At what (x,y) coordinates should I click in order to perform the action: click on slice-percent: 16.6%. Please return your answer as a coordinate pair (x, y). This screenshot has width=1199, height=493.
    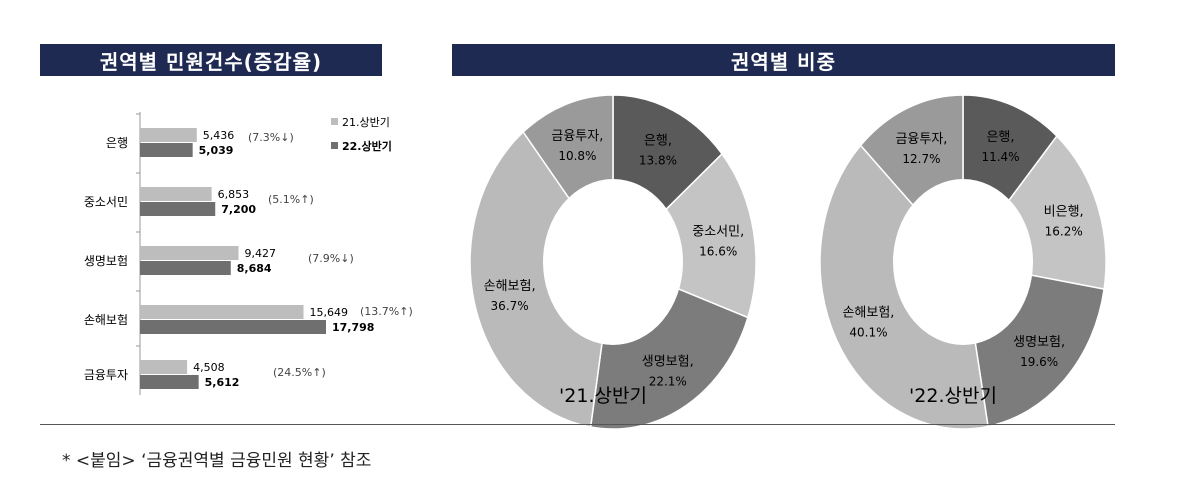
    Looking at the image, I should click on (718, 251).